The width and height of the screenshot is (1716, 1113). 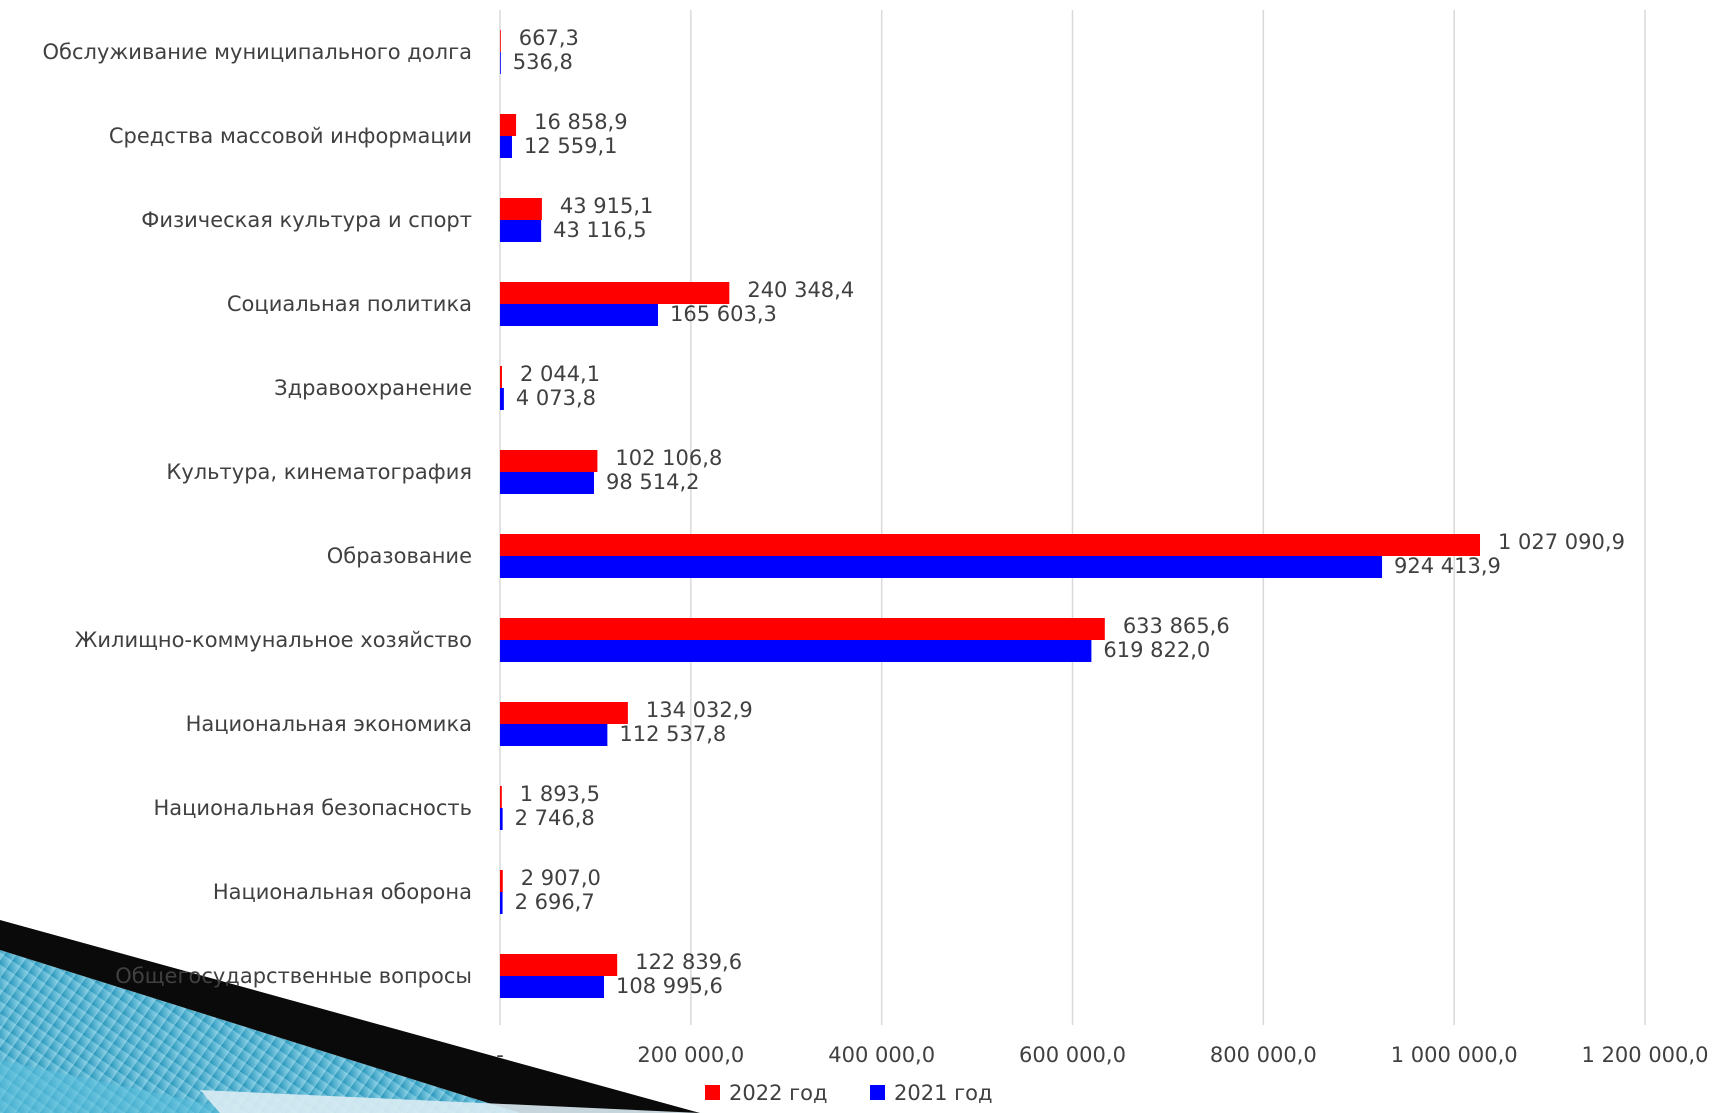 What do you see at coordinates (350, 1016) in the screenshot?
I see `corner-decoration` at bounding box center [350, 1016].